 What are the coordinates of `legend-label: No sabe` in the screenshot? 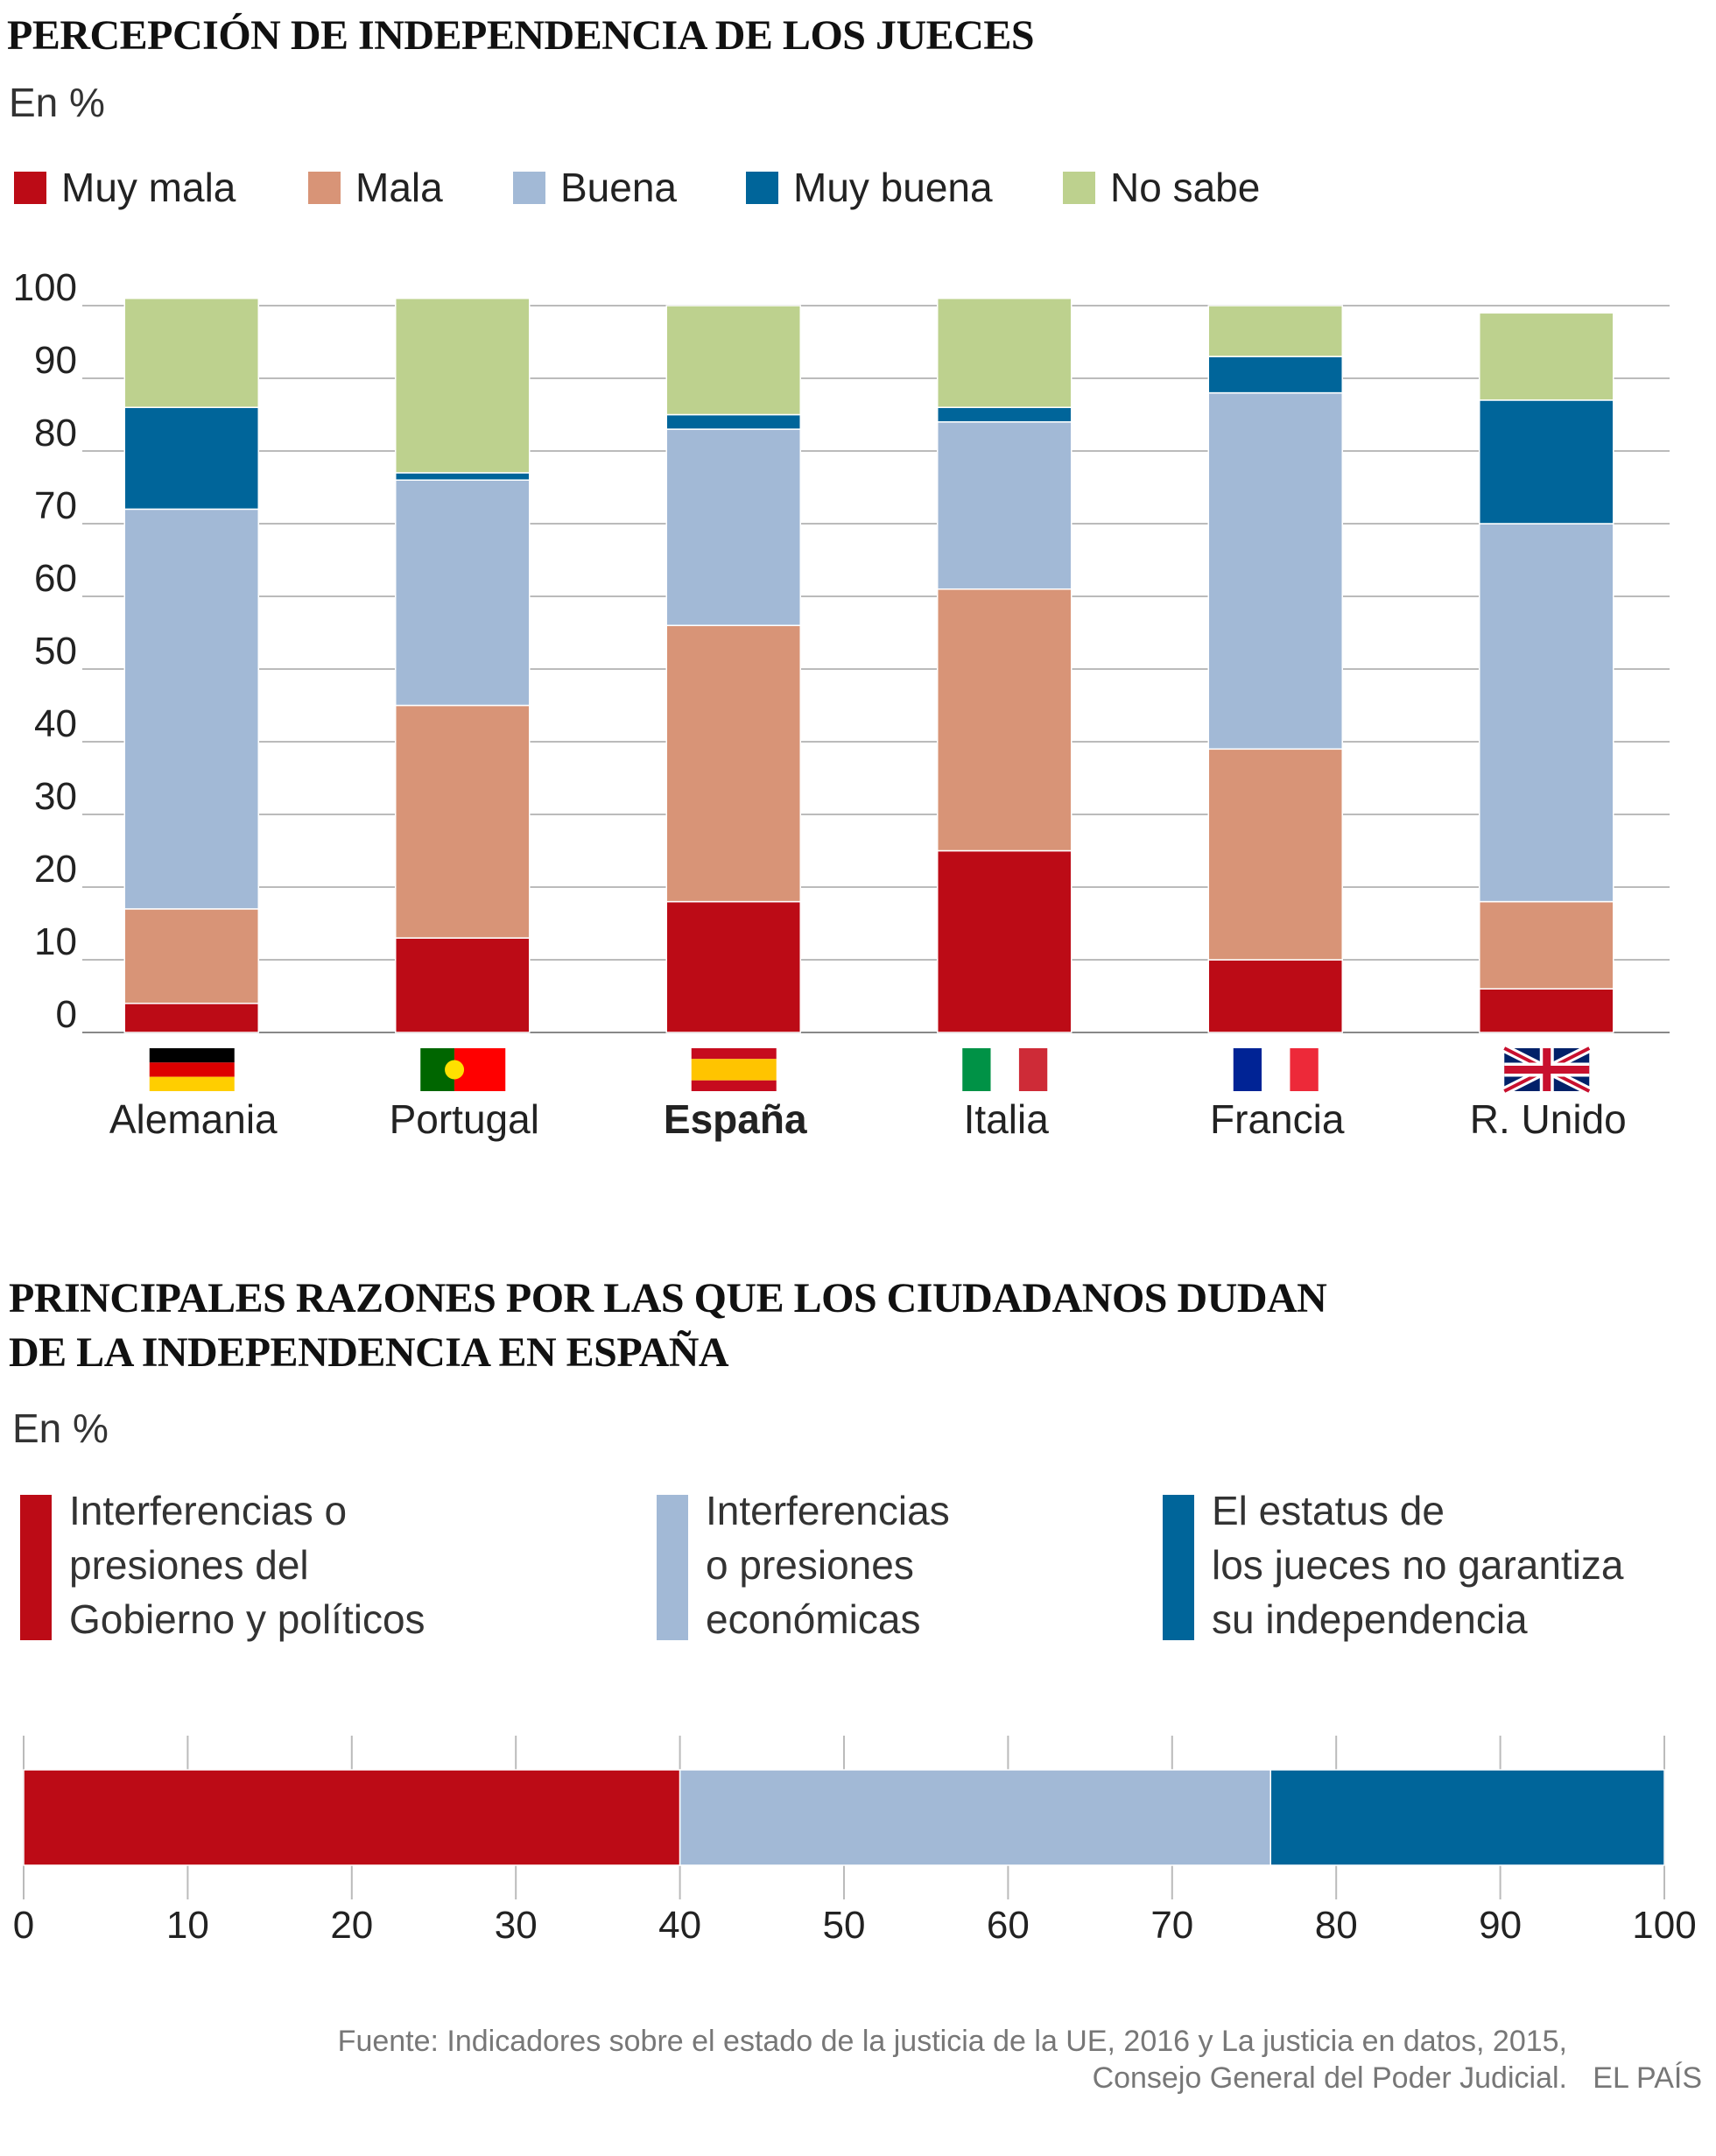 It's located at (1185, 188).